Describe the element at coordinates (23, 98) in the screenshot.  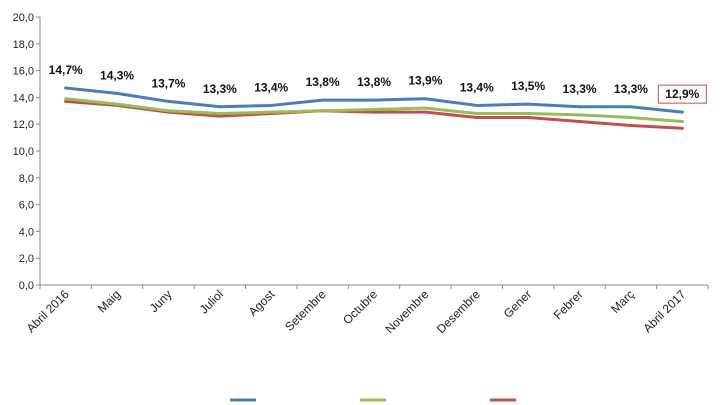
I see `y-tick-label: 14,0` at that location.